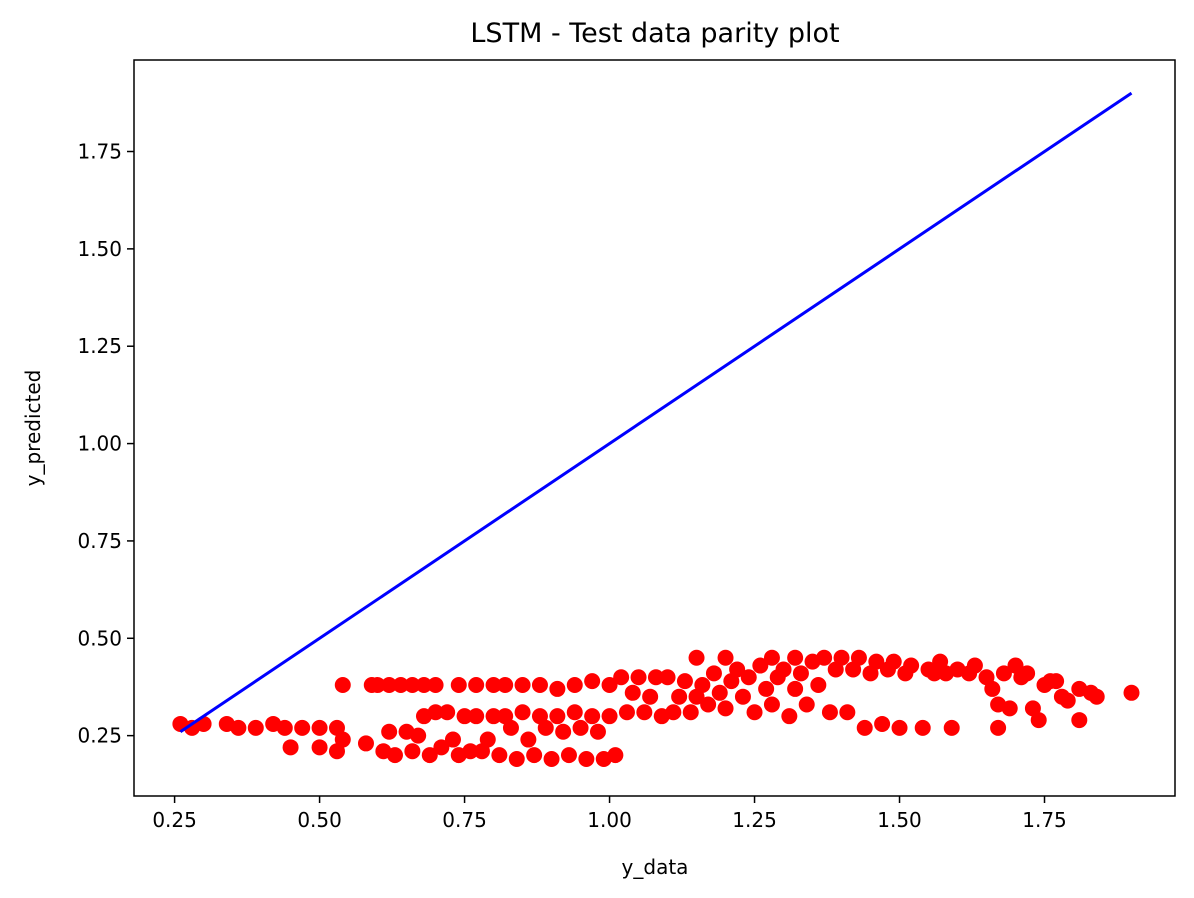  I want to click on y-tick-label: 1.75, so click(99, 152).